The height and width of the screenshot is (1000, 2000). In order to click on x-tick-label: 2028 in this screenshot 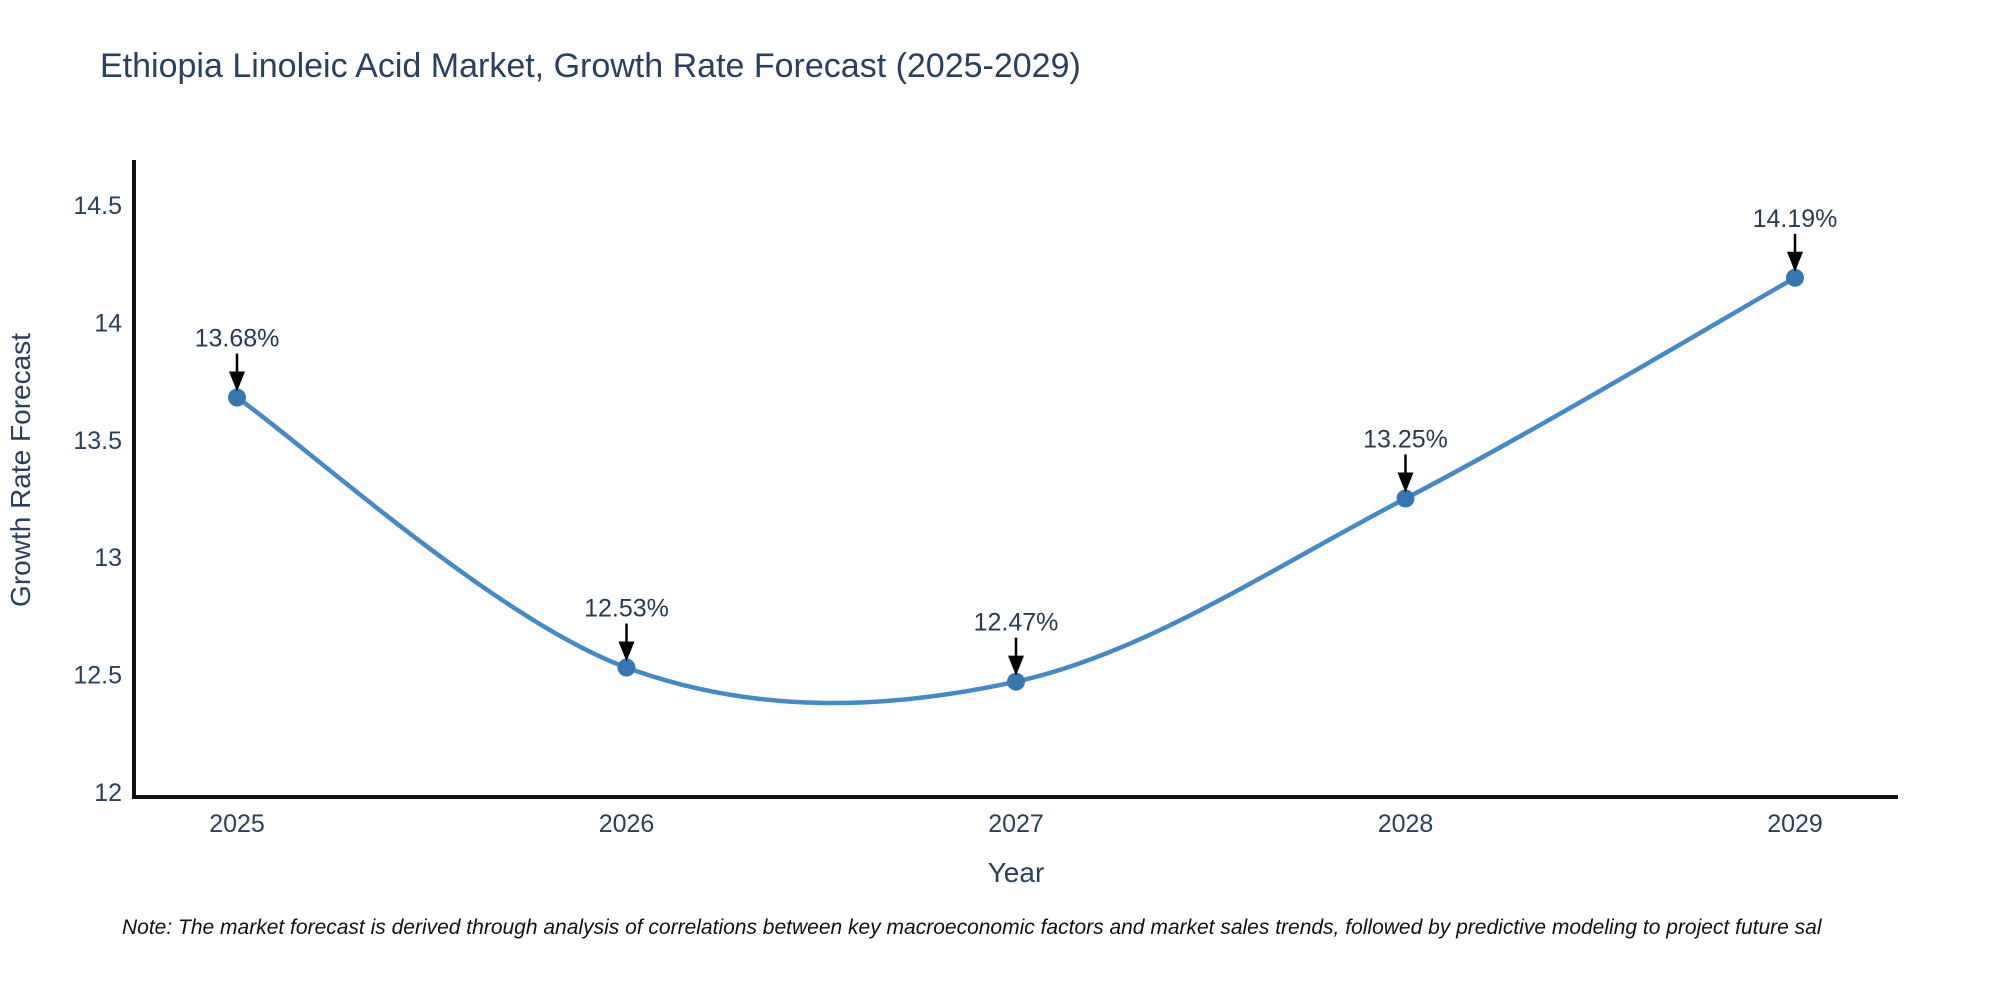, I will do `click(1406, 824)`.